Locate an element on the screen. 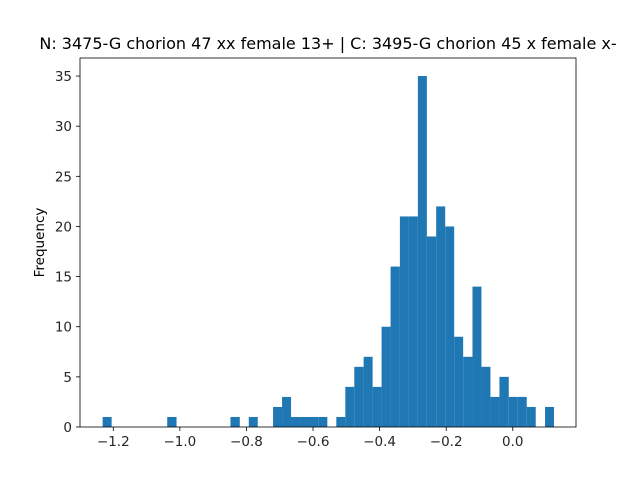 This screenshot has height=480, width=640. y-tick-label: 20 is located at coordinates (63, 227).